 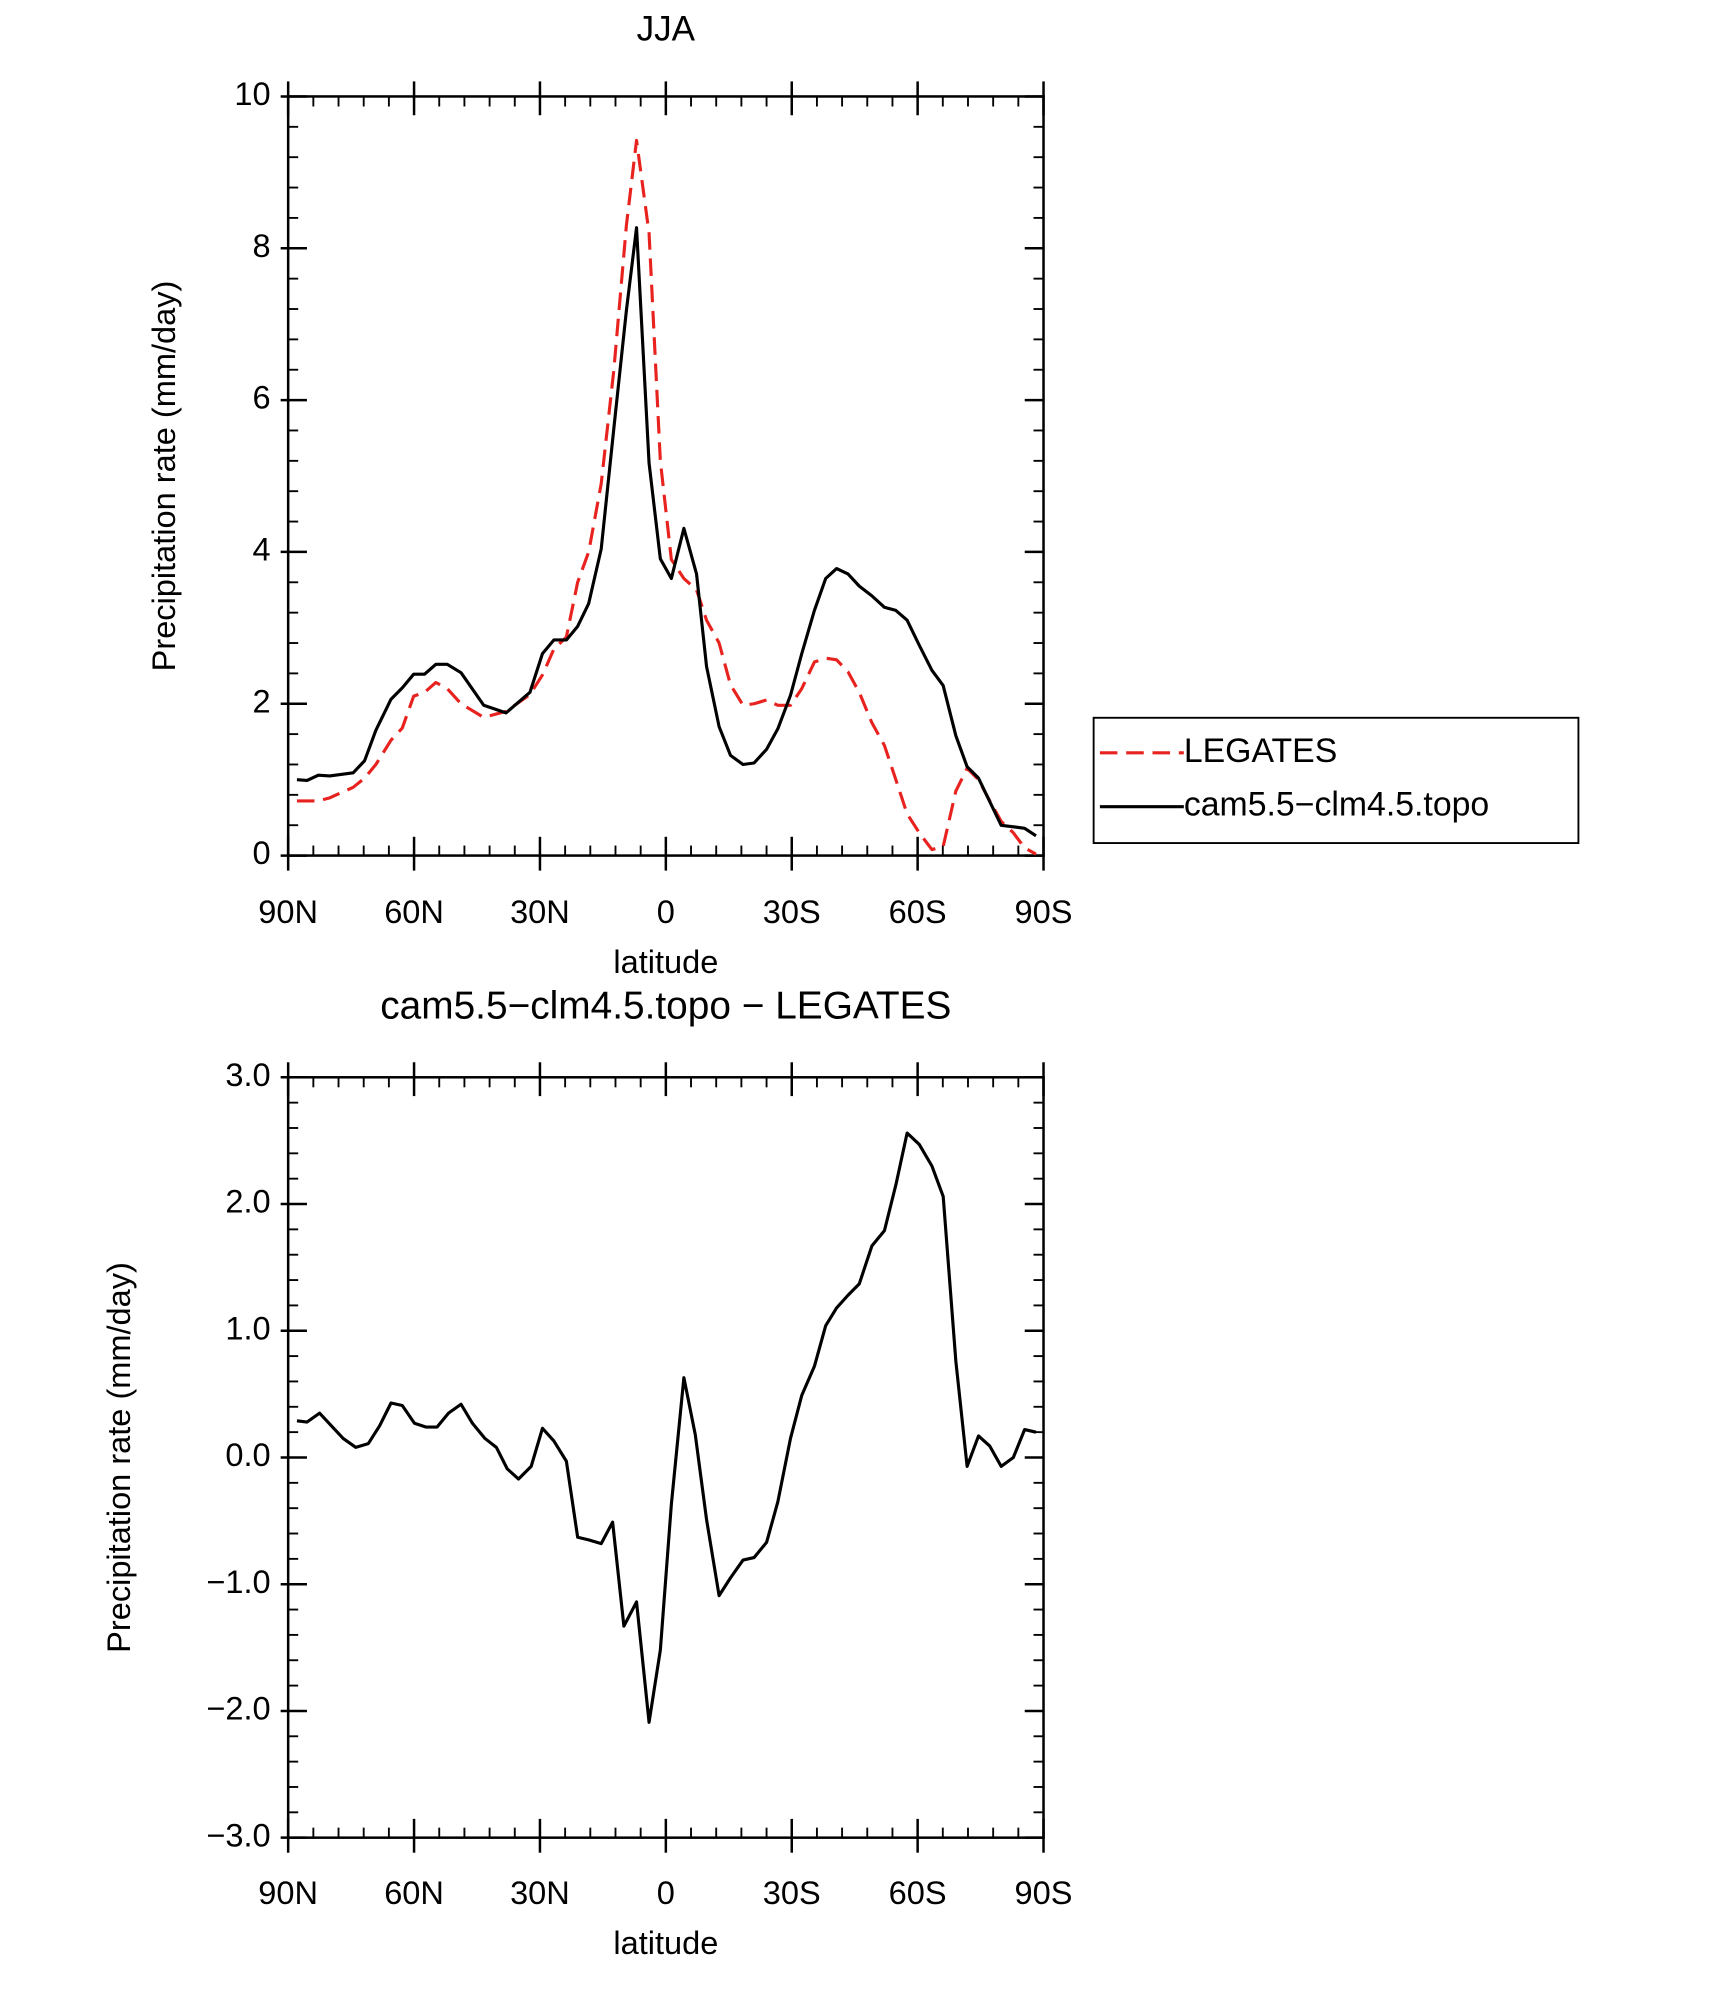 What do you see at coordinates (238, 1582) in the screenshot?
I see `y-tick-label: −1.0` at bounding box center [238, 1582].